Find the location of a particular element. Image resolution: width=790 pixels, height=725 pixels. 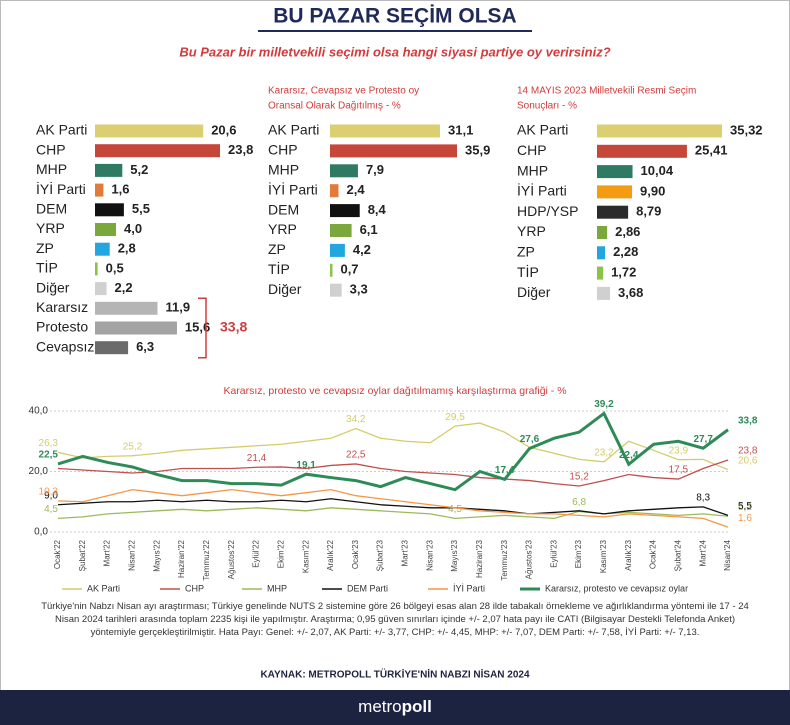

legend-label: DEM Parti is located at coordinates (367, 588).